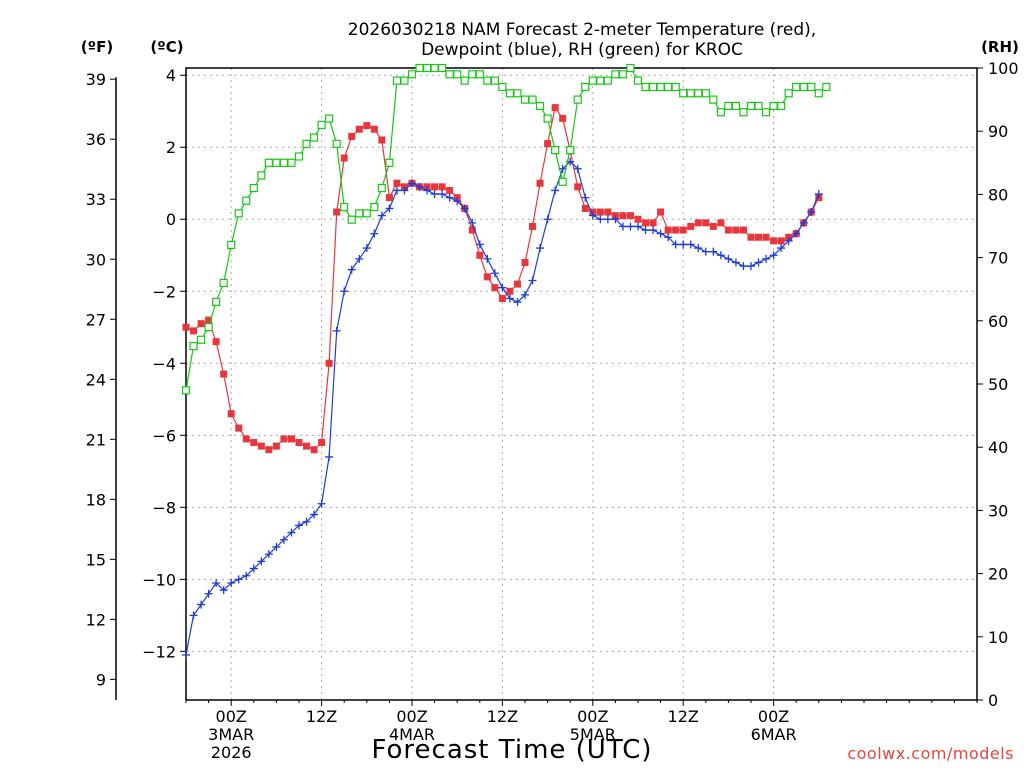 This screenshot has height=768, width=1024. Describe the element at coordinates (159, 579) in the screenshot. I see `celsius-tick-label: −10` at that location.